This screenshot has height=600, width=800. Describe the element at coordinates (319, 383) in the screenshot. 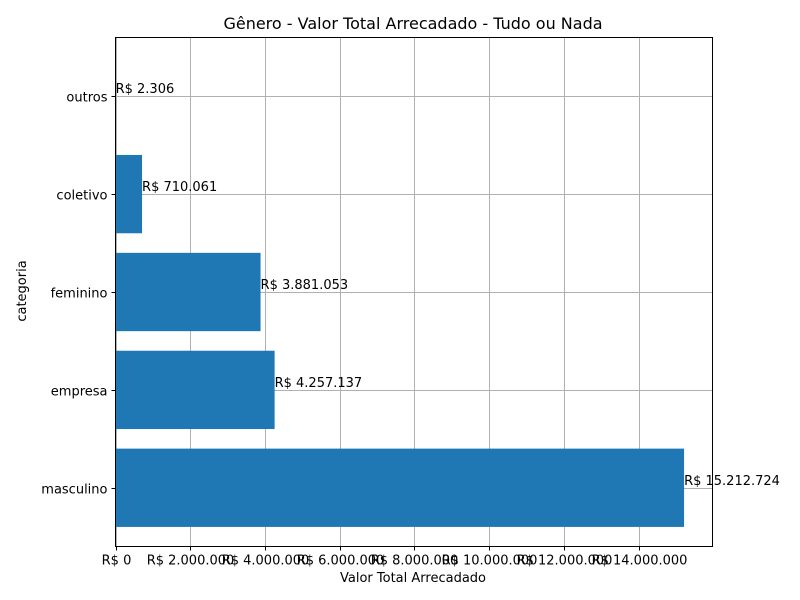

I see `data-label-empresa: R$ 4.257.137` at that location.